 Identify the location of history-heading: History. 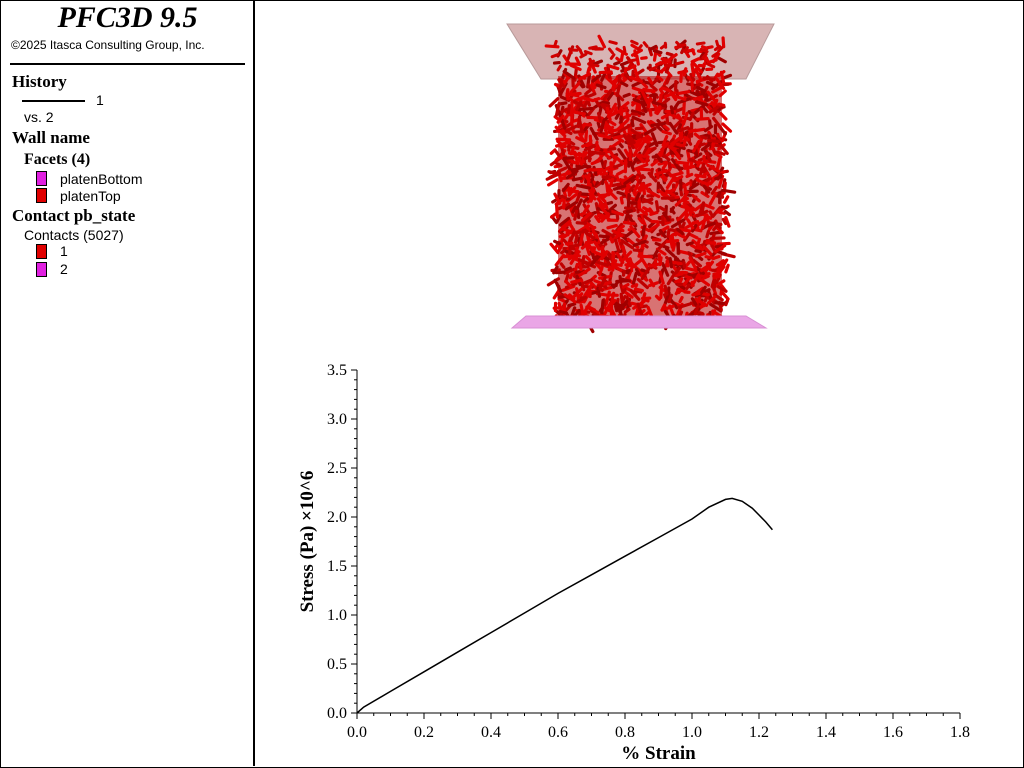
(39, 81).